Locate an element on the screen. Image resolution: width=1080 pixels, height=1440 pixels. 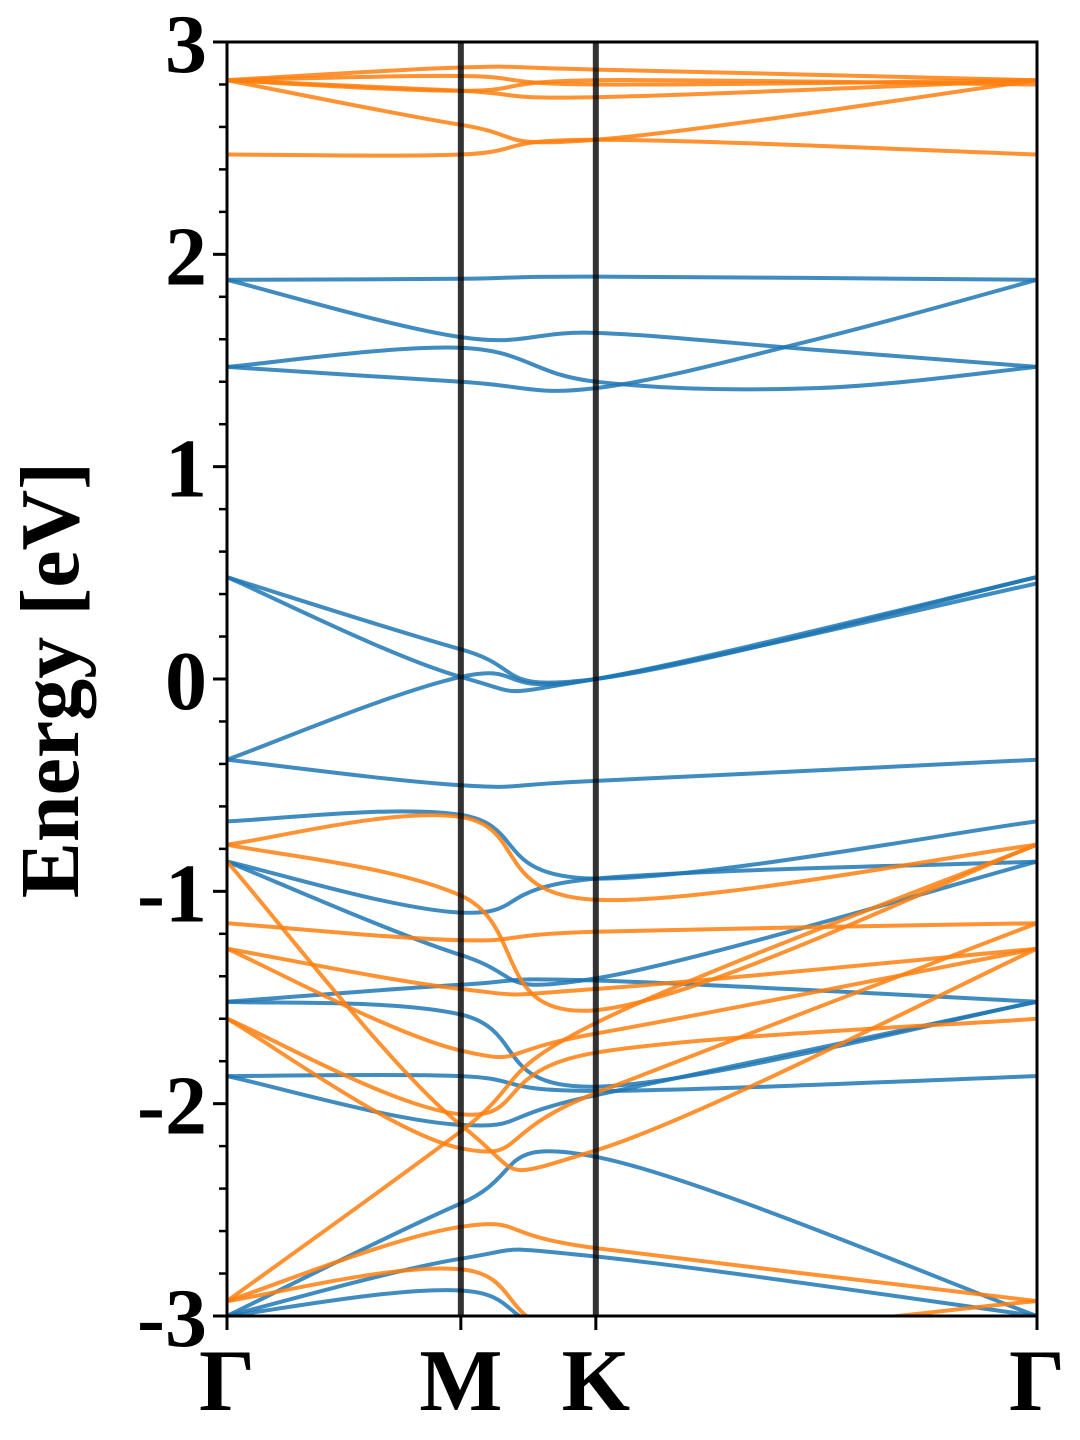
x-tick-label: K is located at coordinates (596, 1381).